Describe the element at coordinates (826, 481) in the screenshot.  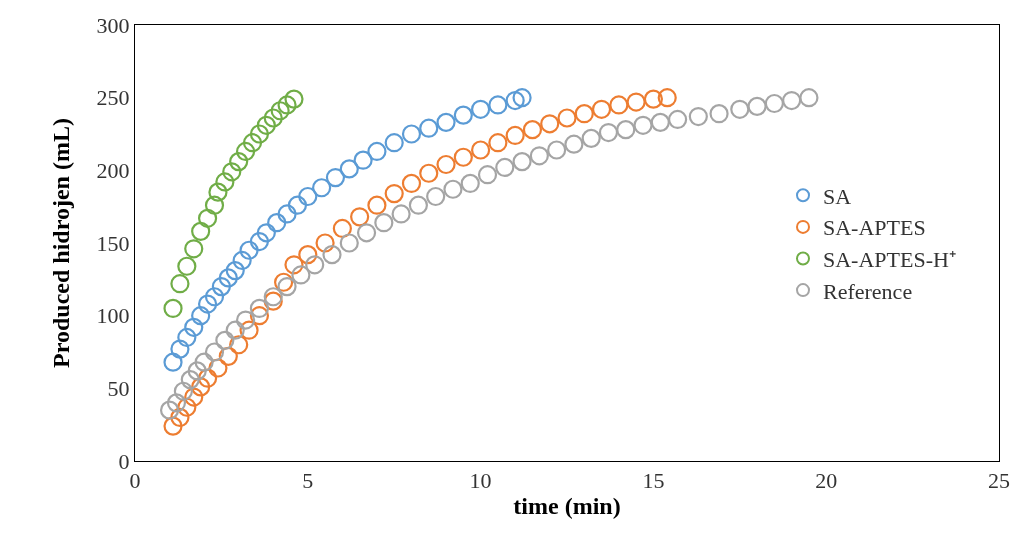
I see `x-tick-label: 20` at that location.